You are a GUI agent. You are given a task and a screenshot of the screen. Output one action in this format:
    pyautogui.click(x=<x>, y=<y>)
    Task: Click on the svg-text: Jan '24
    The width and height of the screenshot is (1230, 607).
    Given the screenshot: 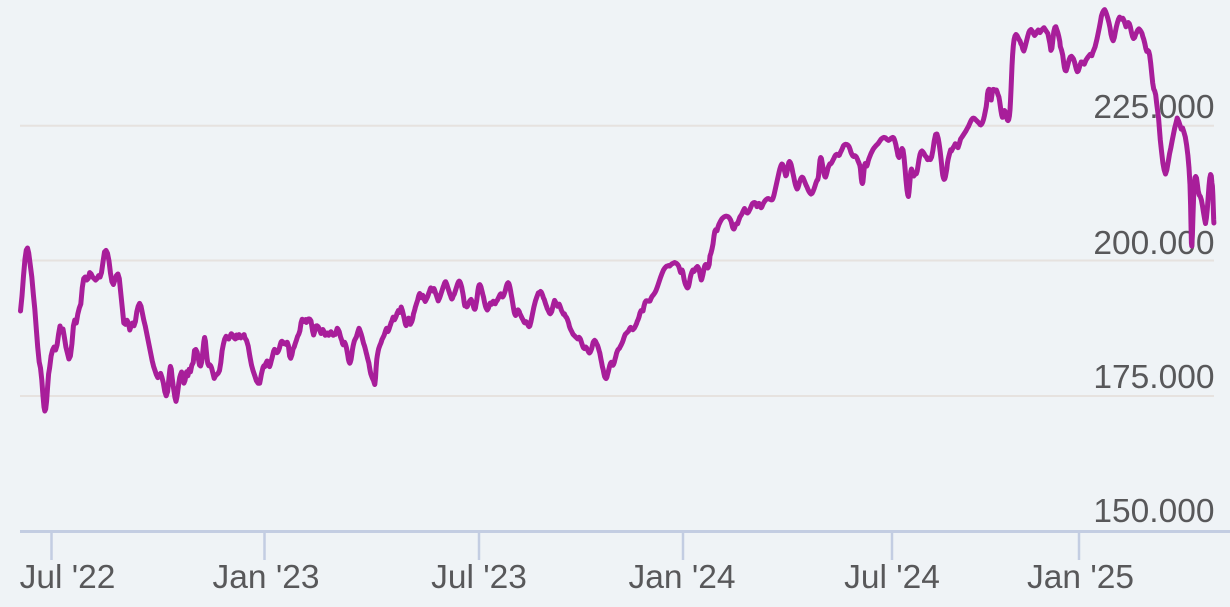 What is the action you would take?
    pyautogui.click(x=682, y=577)
    